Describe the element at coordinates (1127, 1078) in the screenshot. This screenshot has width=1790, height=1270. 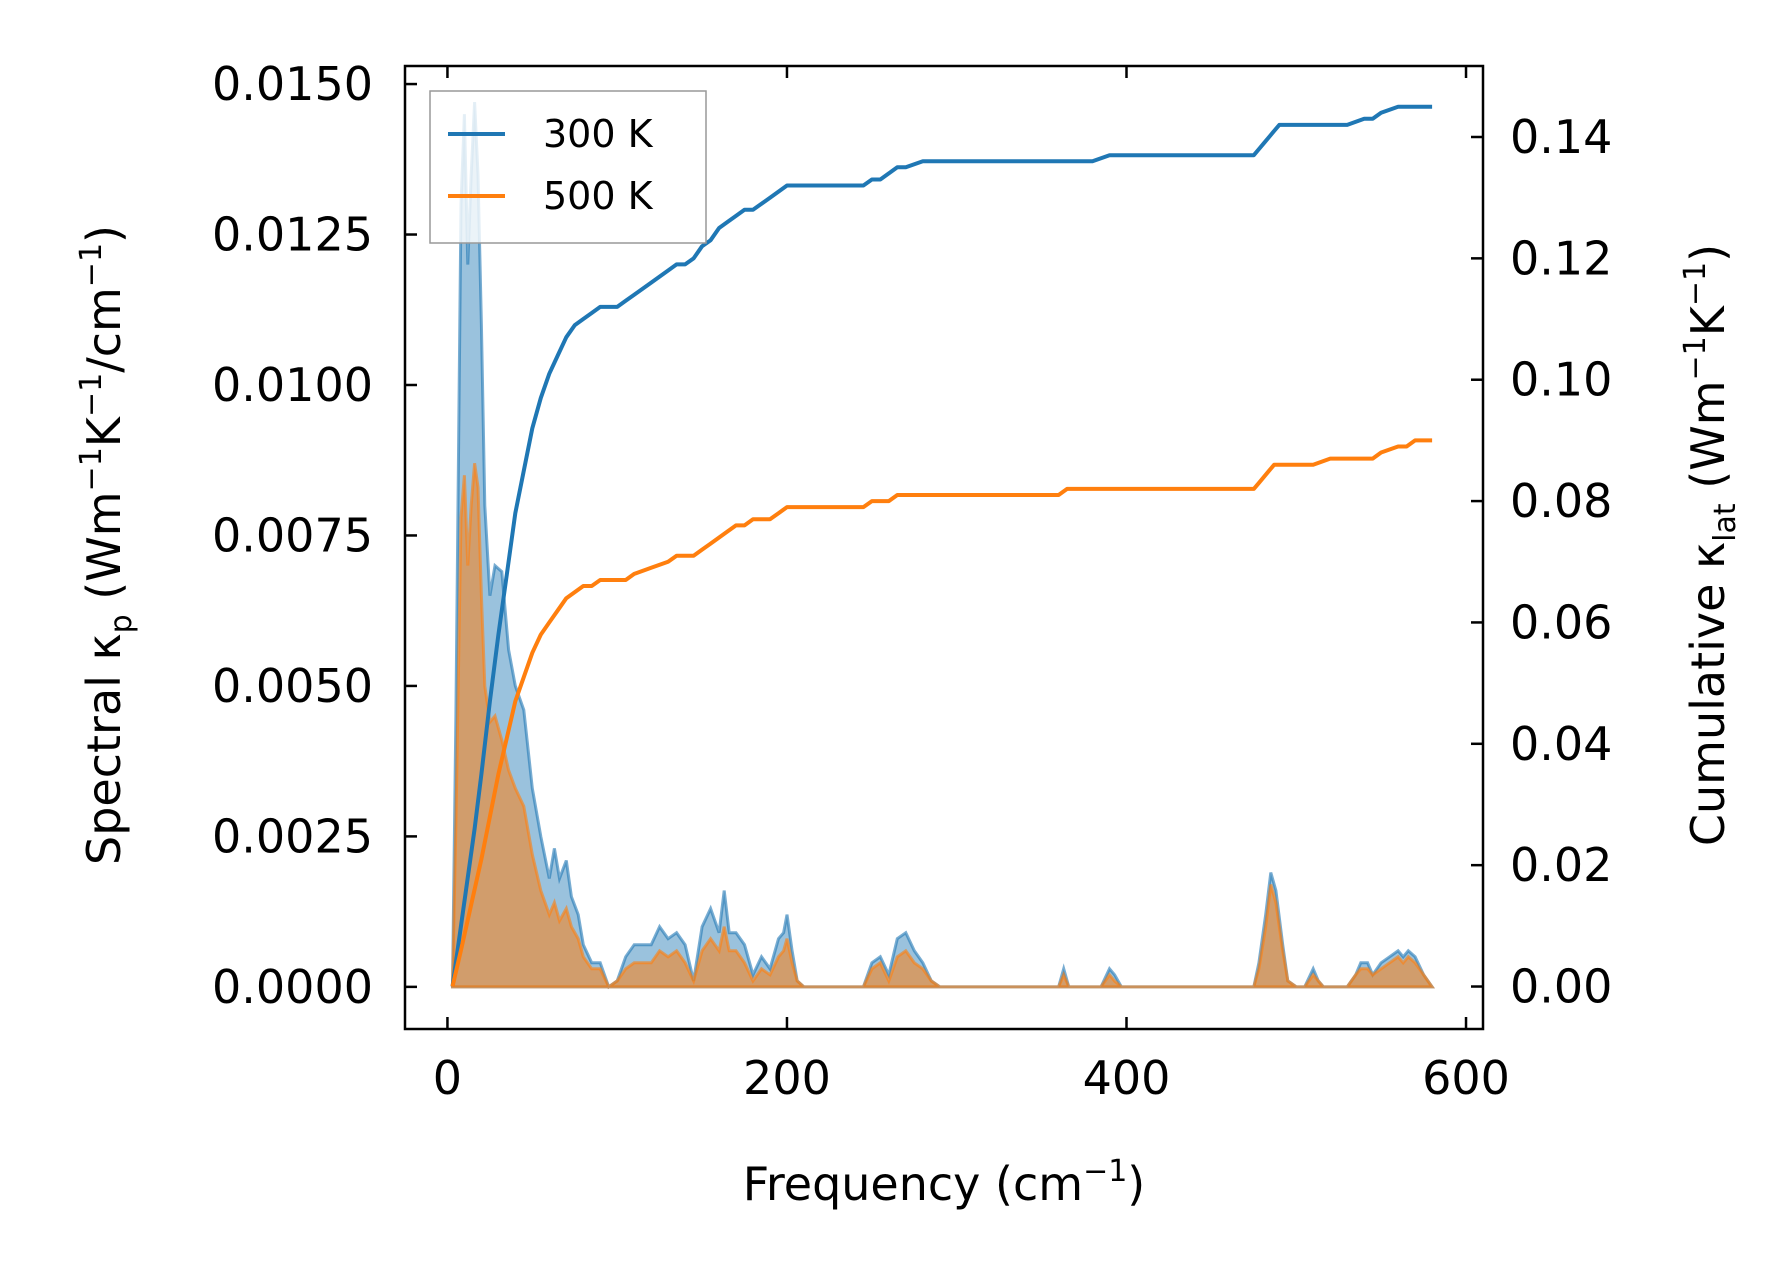
I see `x-tick-label: 400` at that location.